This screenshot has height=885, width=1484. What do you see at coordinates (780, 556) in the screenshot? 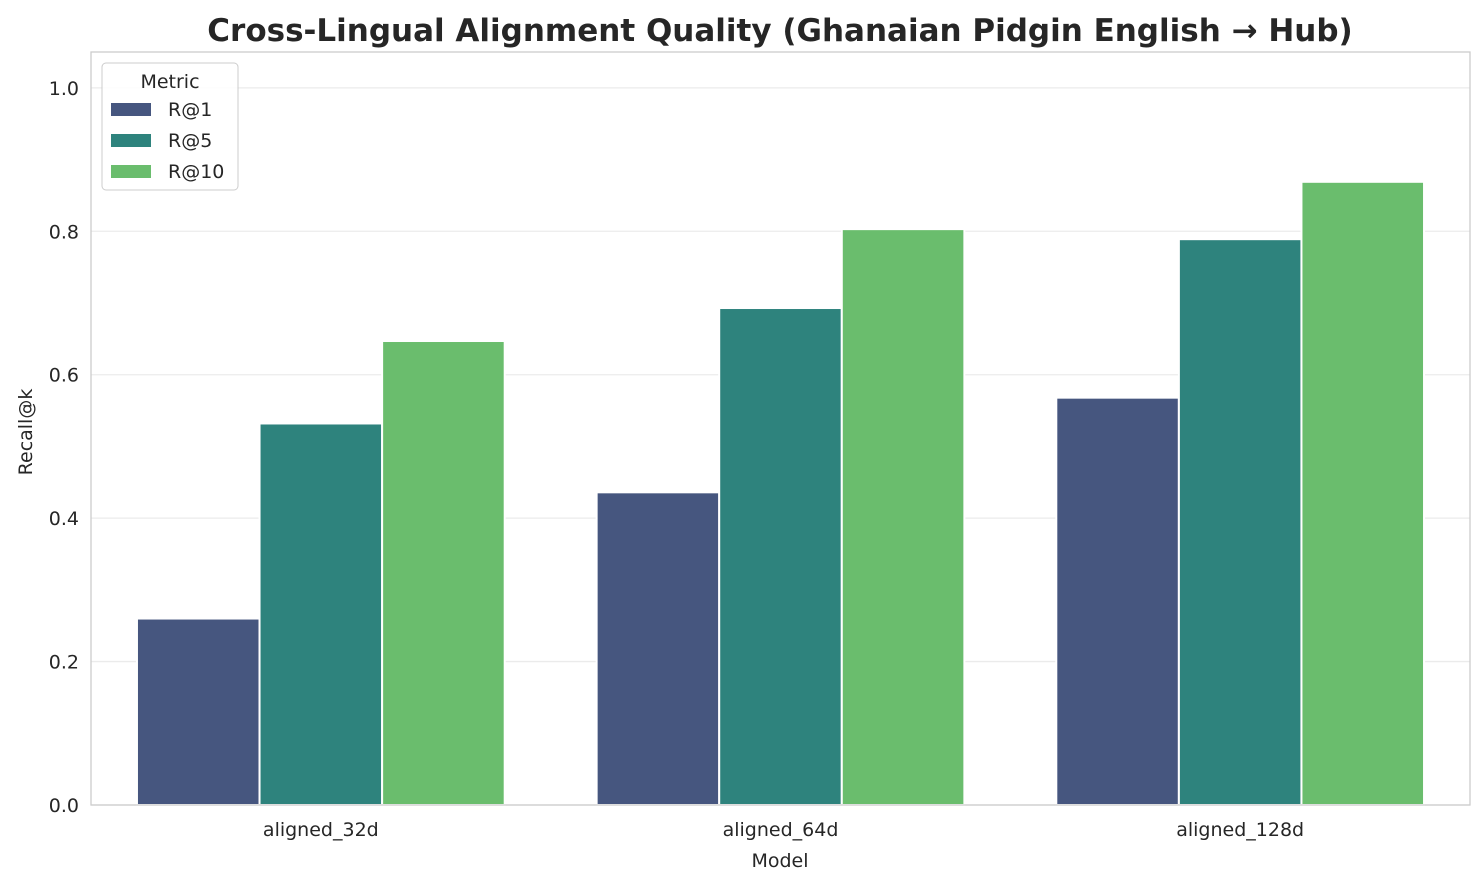
I see `bar-R@5-aligned_64d` at bounding box center [780, 556].